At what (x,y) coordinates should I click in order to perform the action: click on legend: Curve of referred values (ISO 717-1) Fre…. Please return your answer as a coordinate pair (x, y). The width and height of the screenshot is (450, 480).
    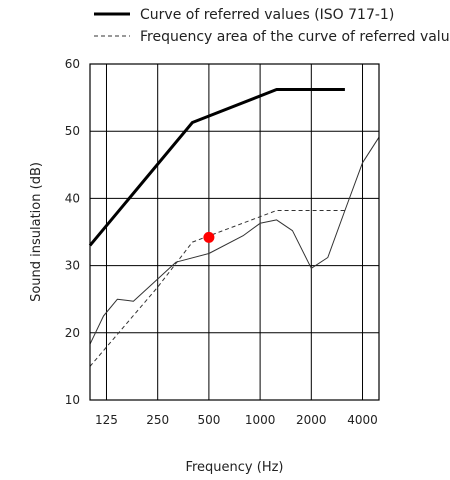
    Looking at the image, I should click on (272, 26).